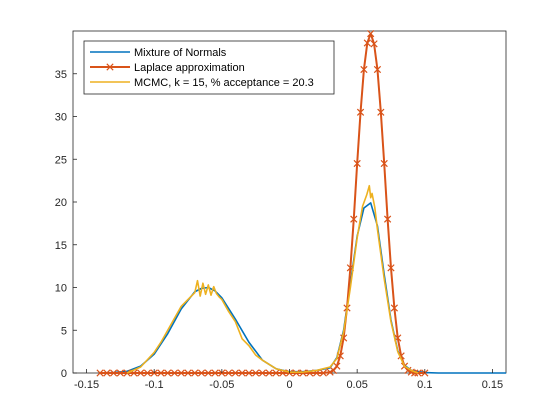 The height and width of the screenshot is (420, 560). I want to click on y-tick-label: 25, so click(61, 160).